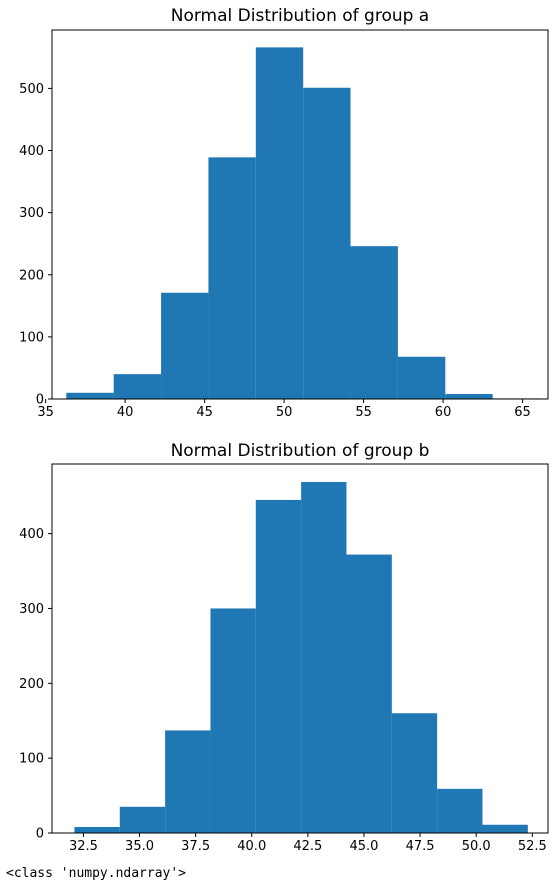 The image size is (560, 890). I want to click on x-tick-label: 35, so click(45, 412).